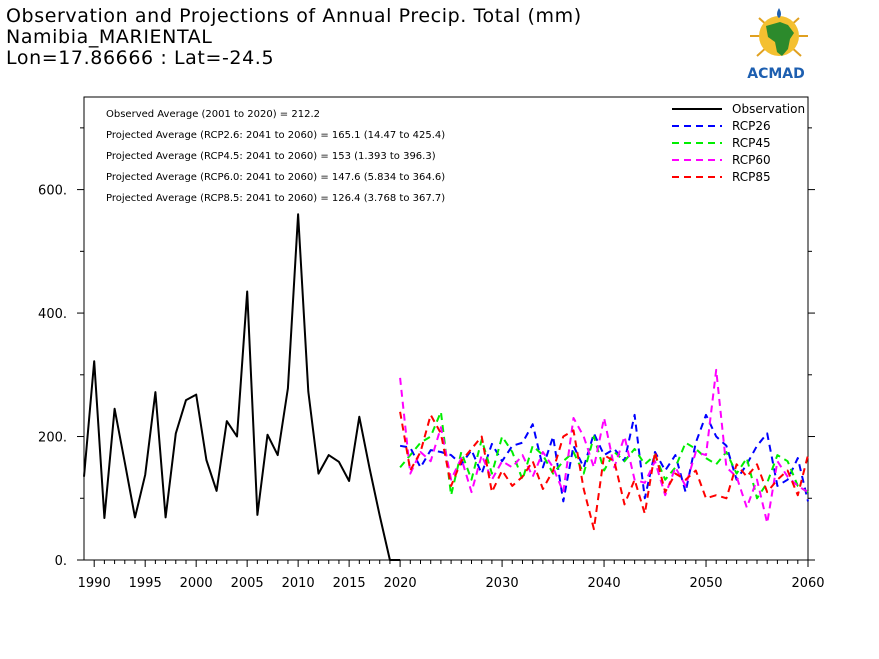 The image size is (879, 659). I want to click on y-tick-label: 400., so click(52, 314).